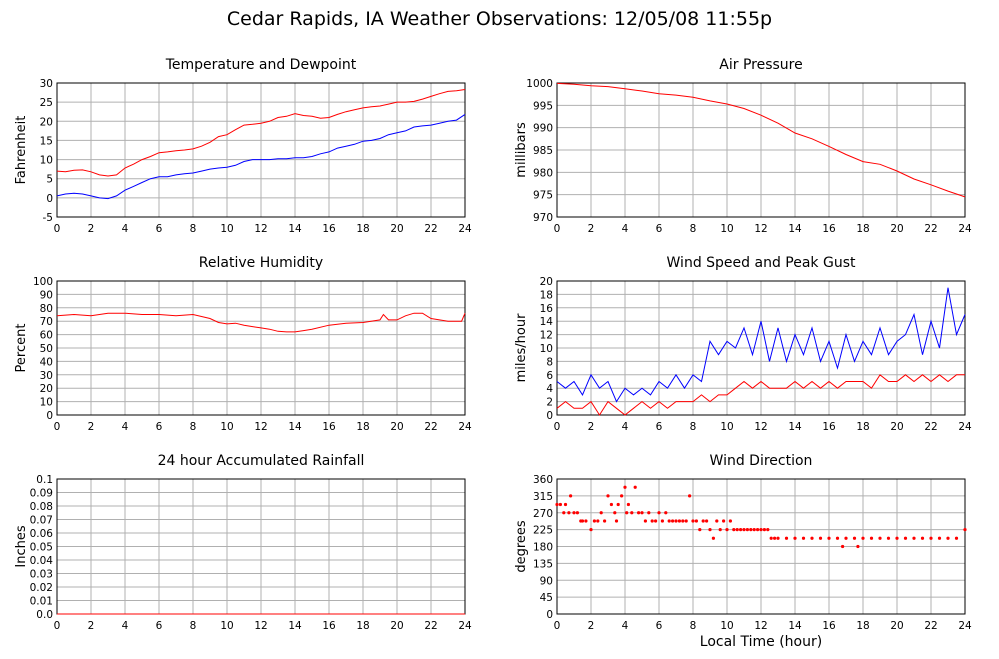  What do you see at coordinates (549, 615) in the screenshot?
I see `direction-y-tick-label: 0` at bounding box center [549, 615].